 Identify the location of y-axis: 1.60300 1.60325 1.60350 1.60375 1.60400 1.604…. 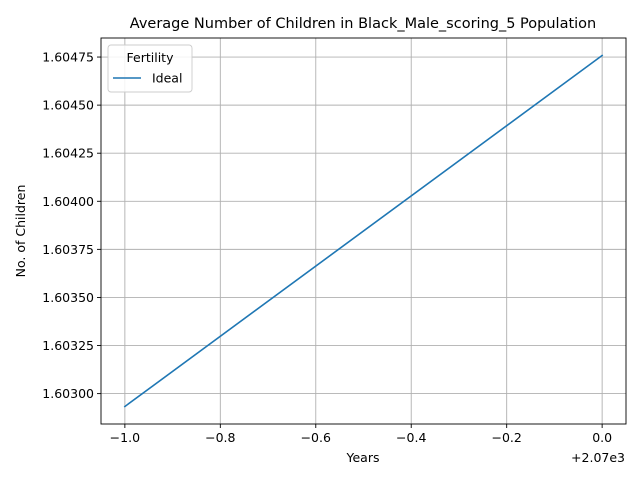
(71, 225).